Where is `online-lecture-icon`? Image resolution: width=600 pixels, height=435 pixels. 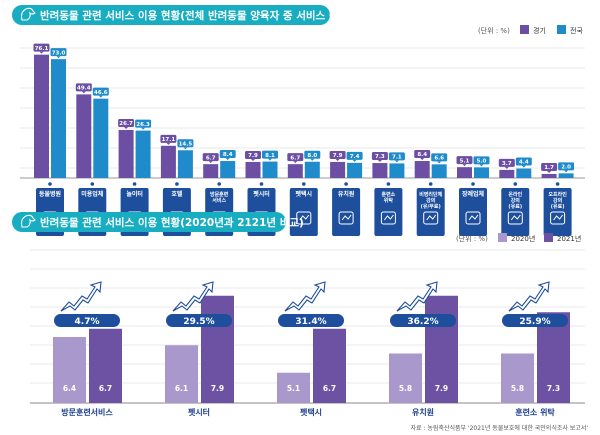
online-lecture-icon is located at coordinates (515, 218).